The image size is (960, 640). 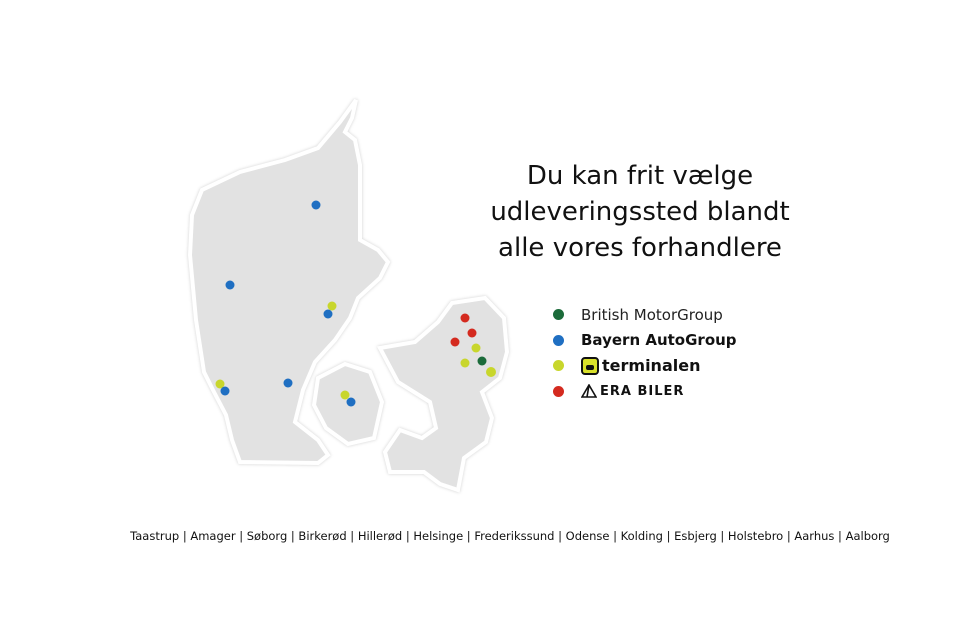 I want to click on terminalen-logo-icon, so click(x=590, y=365).